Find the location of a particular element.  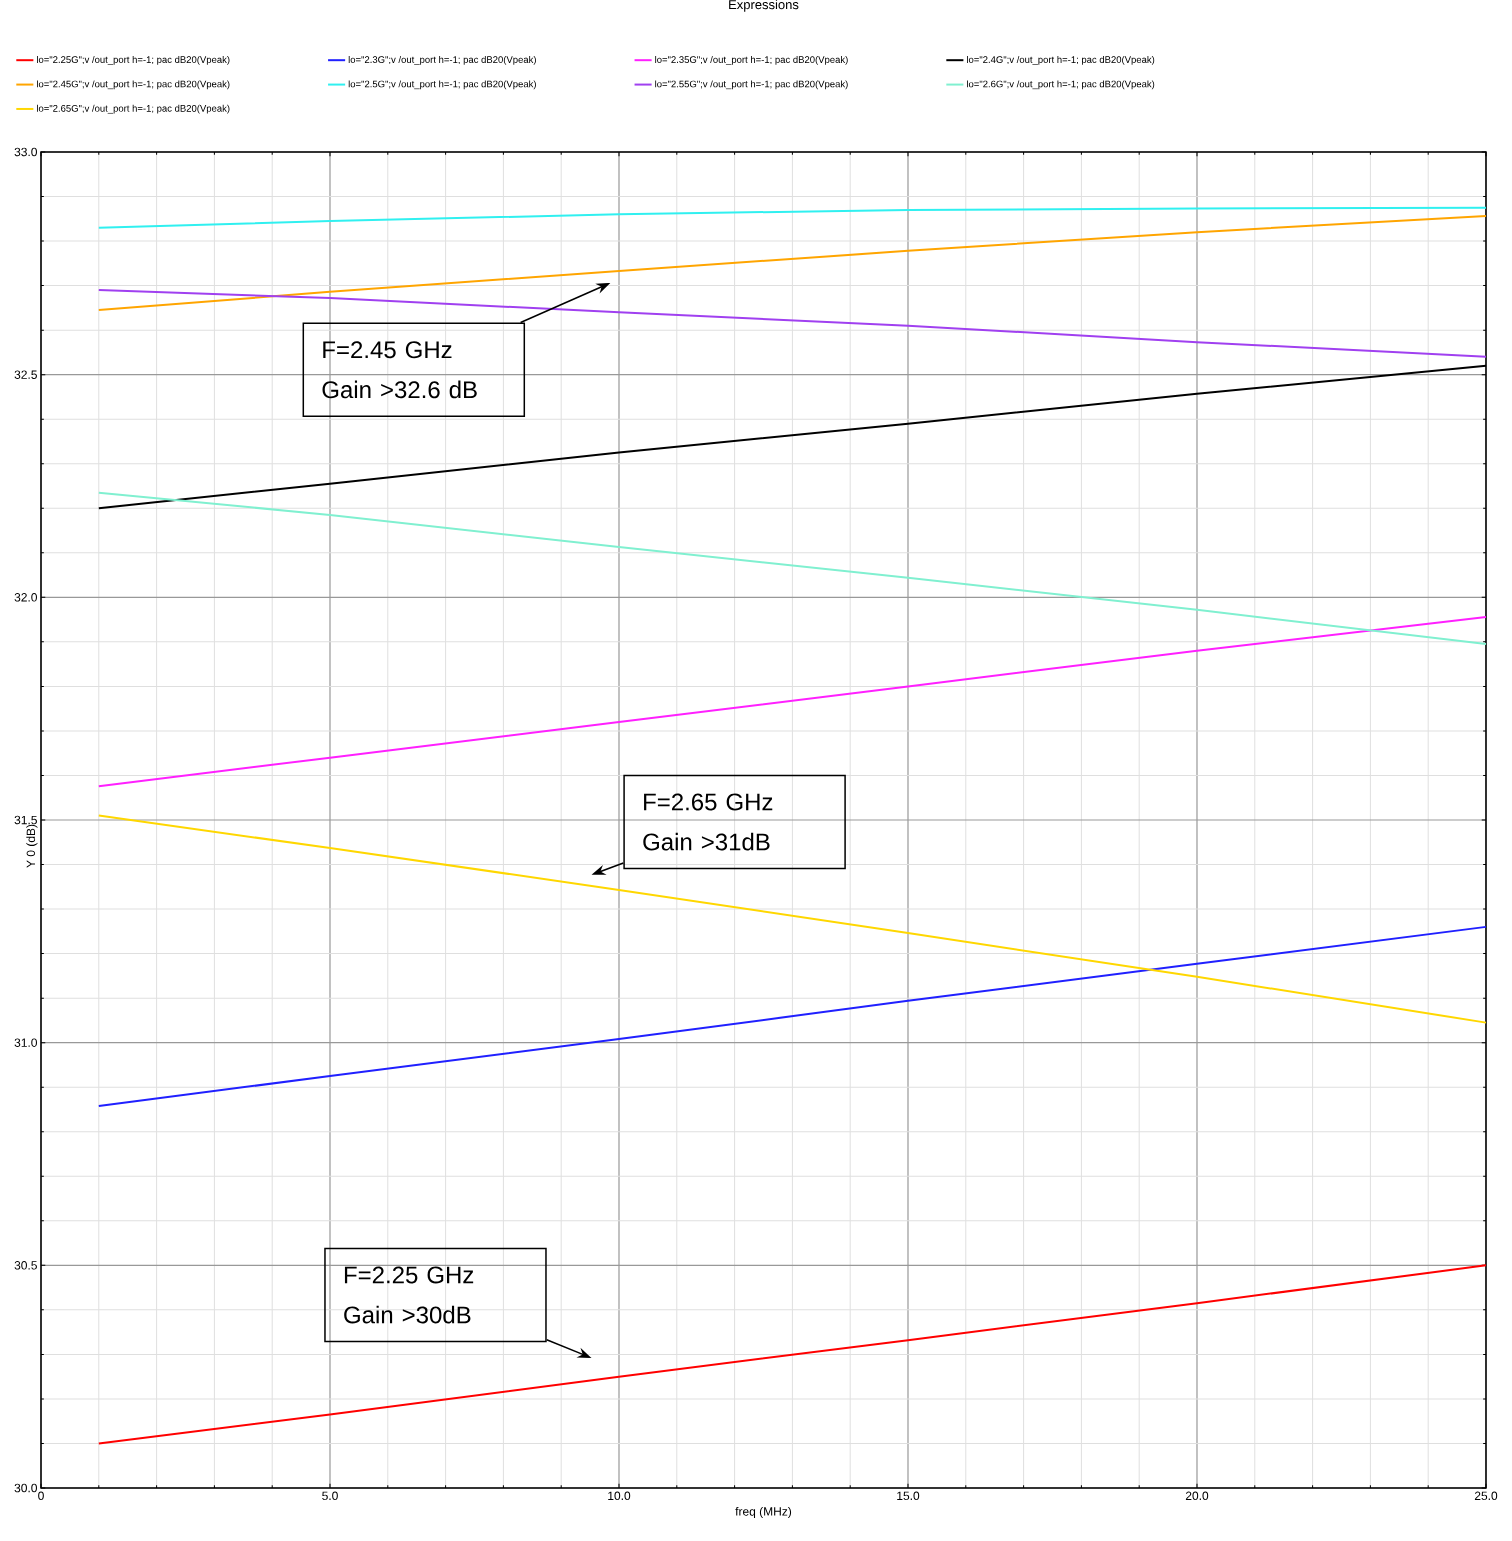

legend-label: lo="2.45G";v /out_port h=-1; pac dB20(Vpeak) is located at coordinates (133, 85).